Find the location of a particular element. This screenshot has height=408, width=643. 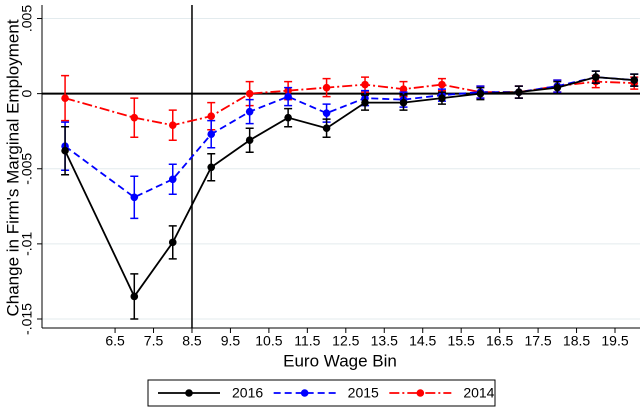

x-tick-label: 14.5 is located at coordinates (422, 341).